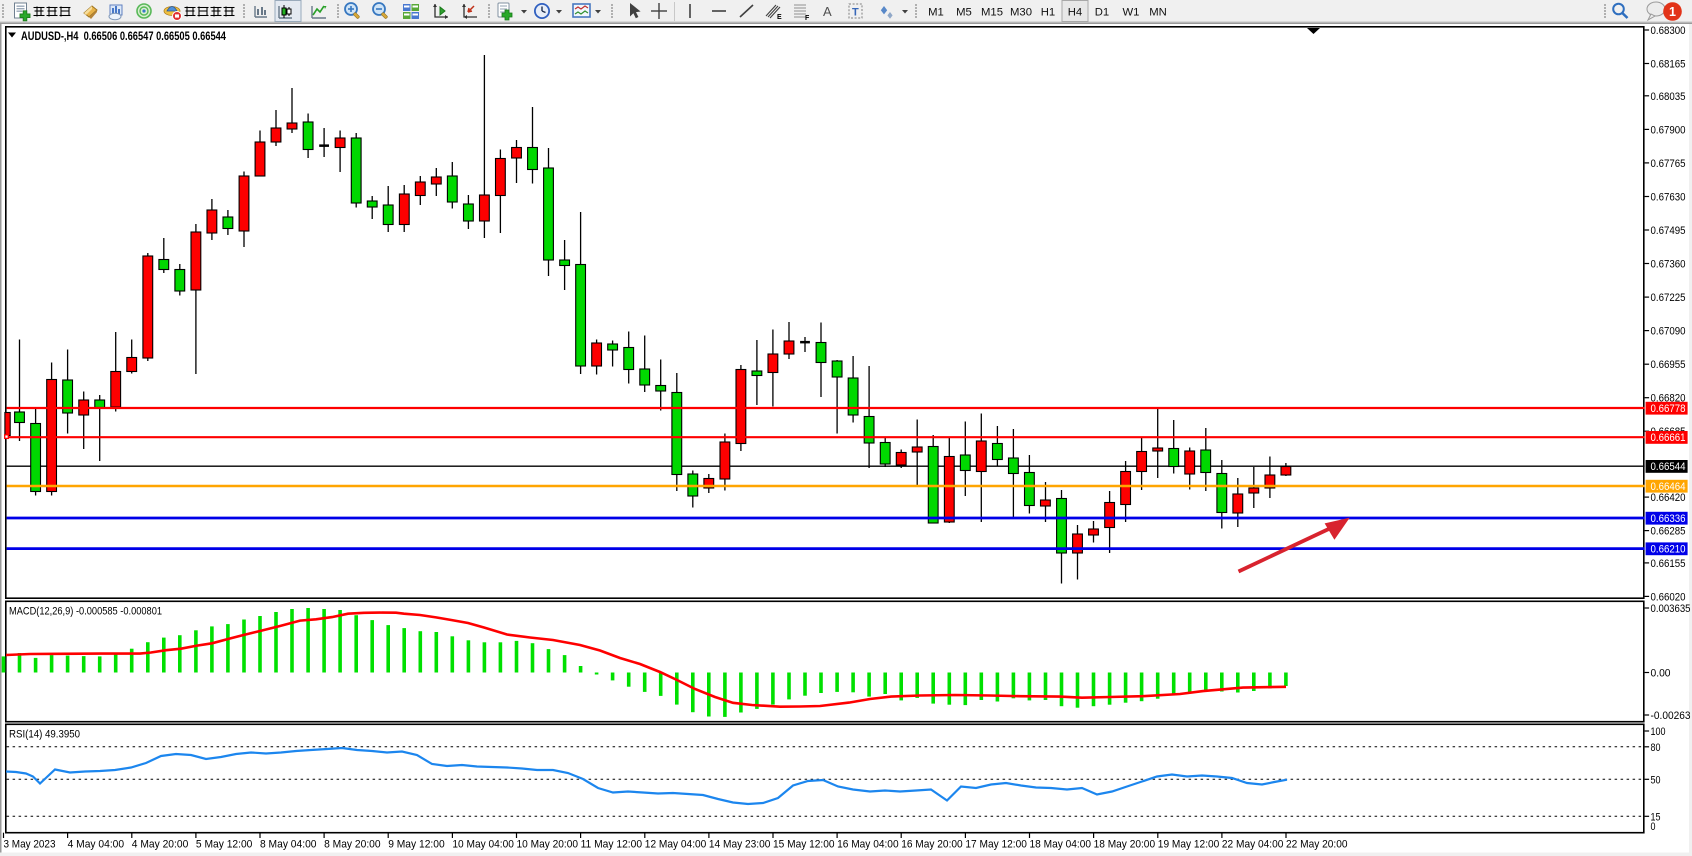  I want to click on svg-text: 0.67360, so click(1668, 265).